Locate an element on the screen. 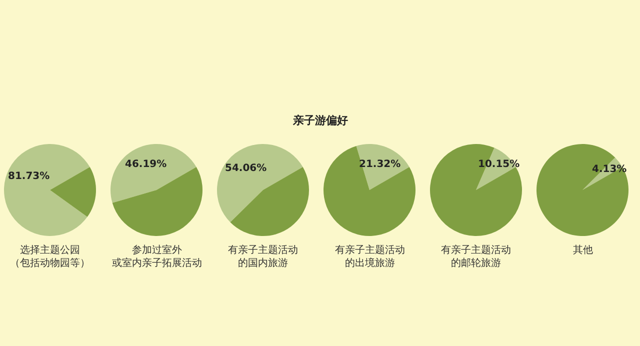  text: 选择主题公园（包括动物园等） is located at coordinates (50, 256).